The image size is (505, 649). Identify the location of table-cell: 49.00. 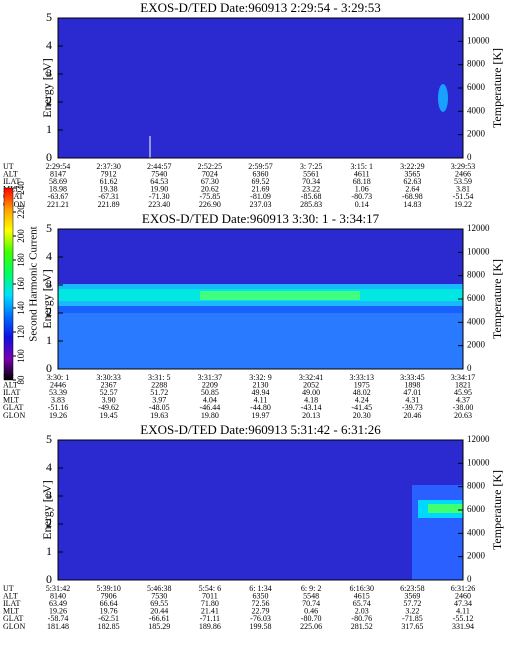
(311, 392).